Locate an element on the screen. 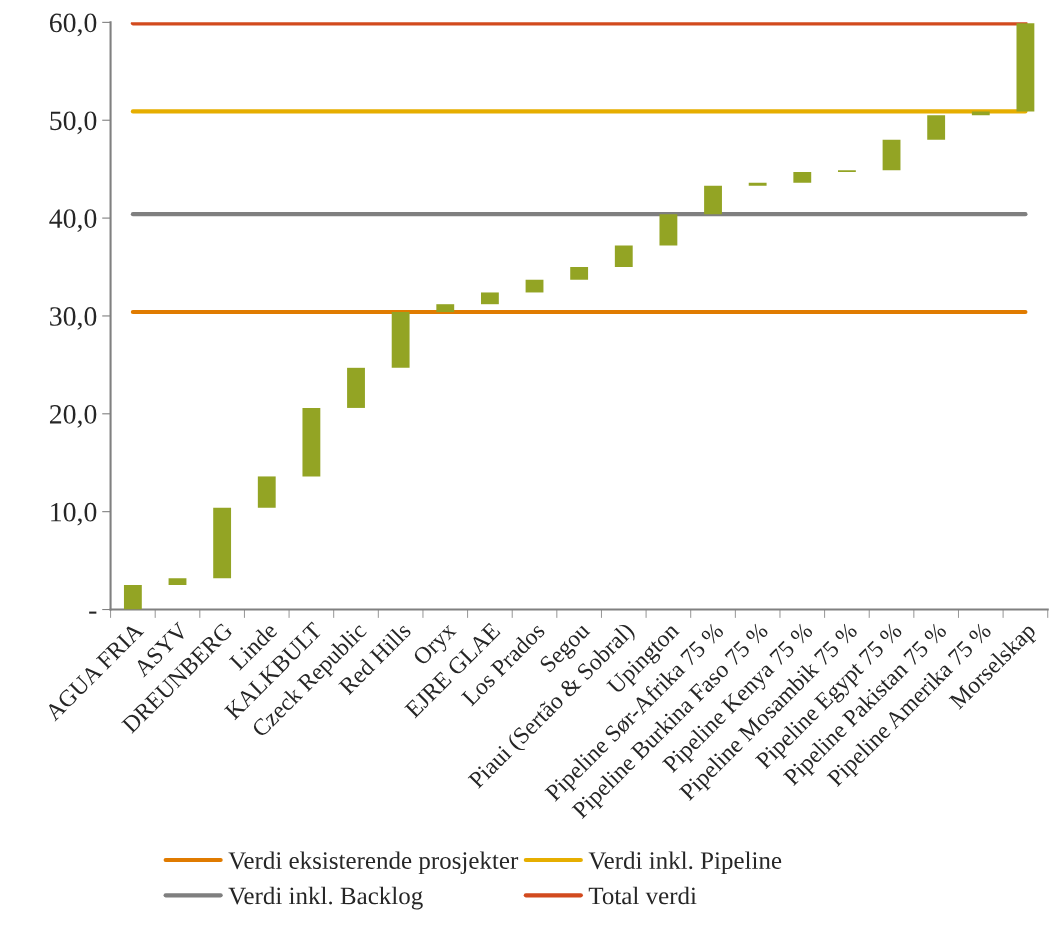 The image size is (1053, 932). legend-label: Verdi inkl. Pipeline is located at coordinates (685, 863).